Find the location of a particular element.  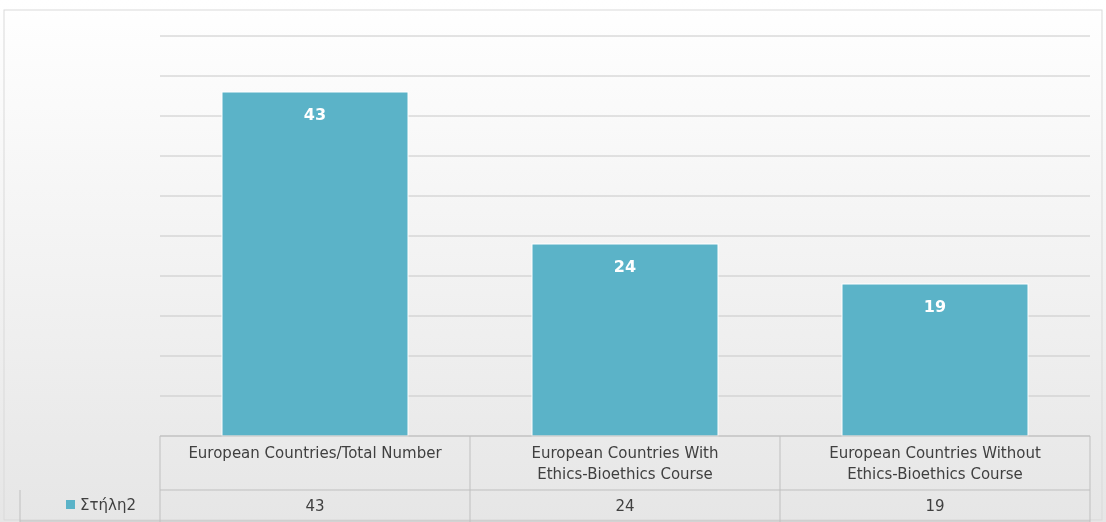

data-label: 19 is located at coordinates (935, 506).